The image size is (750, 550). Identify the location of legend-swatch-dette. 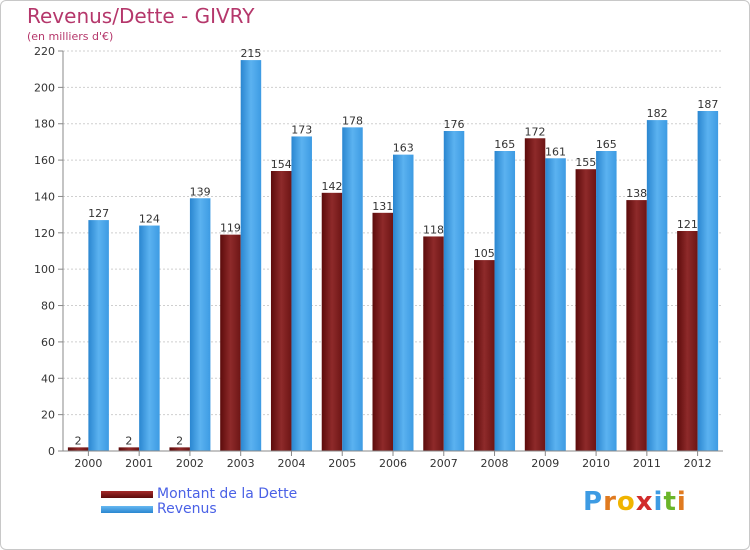
(127, 494).